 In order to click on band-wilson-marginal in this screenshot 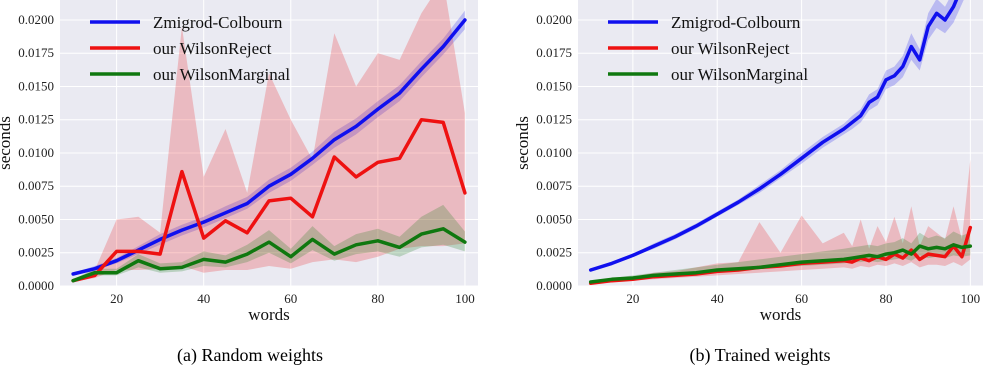, I will do `click(780, 257)`.